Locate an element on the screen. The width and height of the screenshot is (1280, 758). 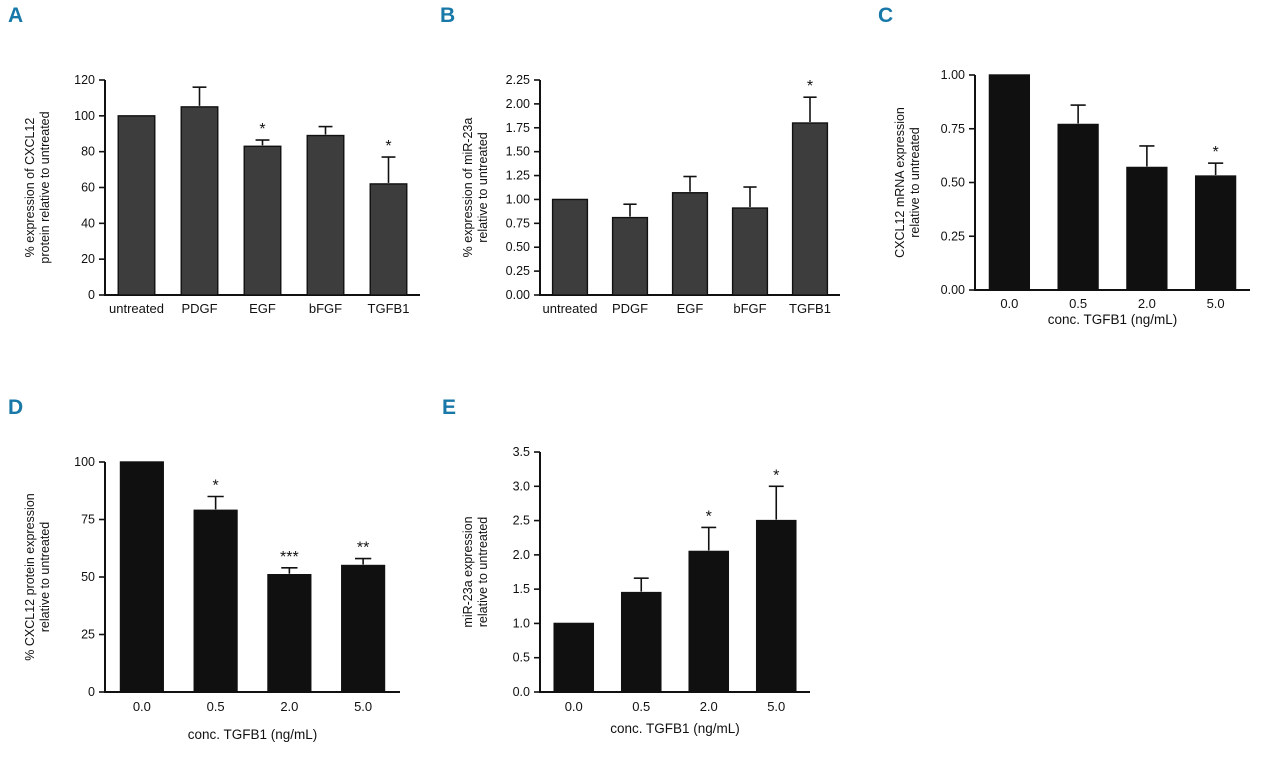
y-tick-label: 25 is located at coordinates (88, 635).